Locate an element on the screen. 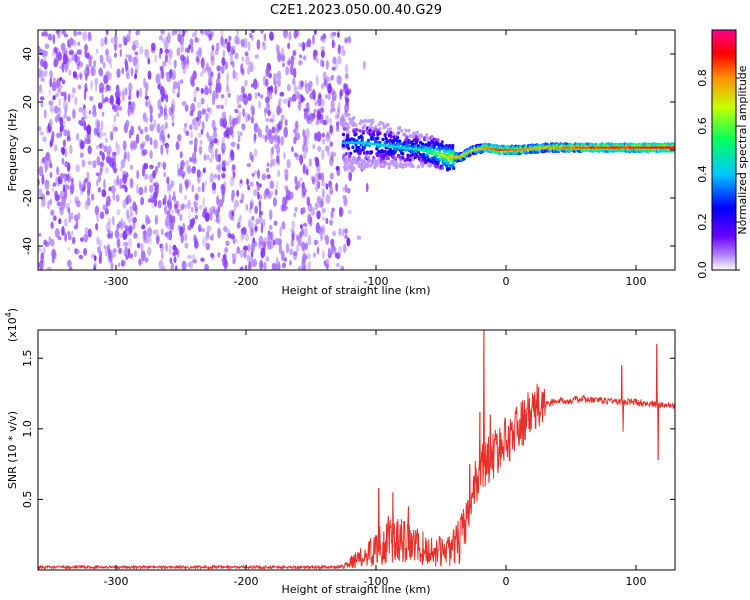 This screenshot has width=750, height=600. top-x-tick-label: -200 is located at coordinates (246, 281).